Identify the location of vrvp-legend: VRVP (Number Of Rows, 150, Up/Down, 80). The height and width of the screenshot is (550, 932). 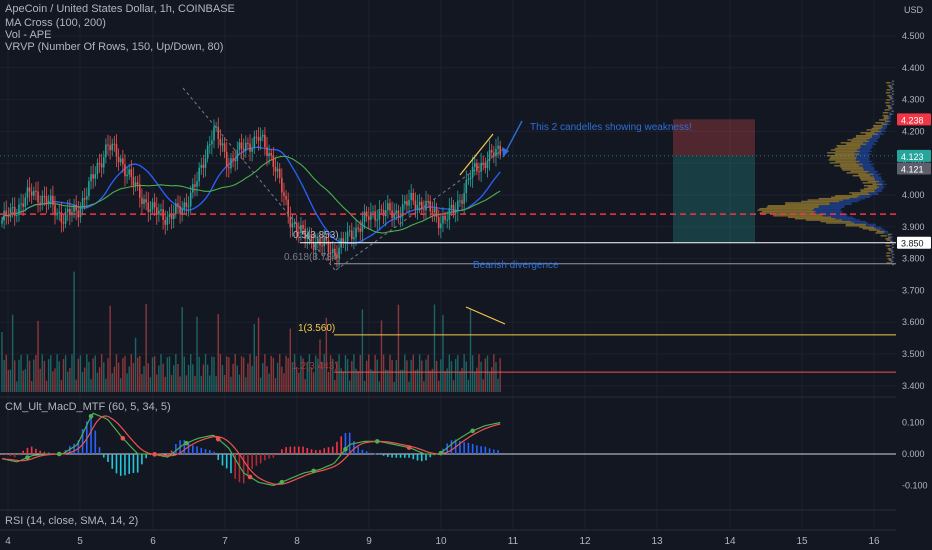
(114, 47).